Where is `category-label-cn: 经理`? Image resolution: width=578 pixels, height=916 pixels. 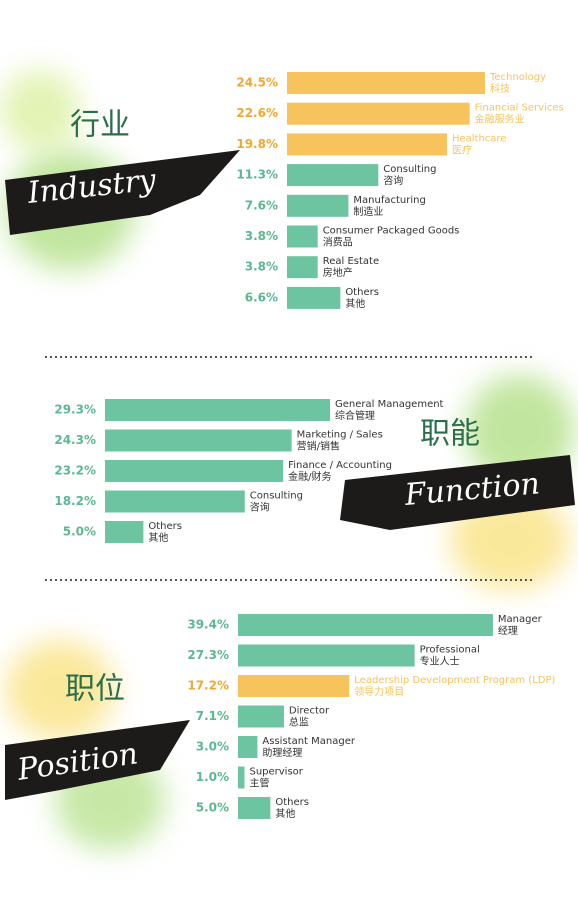 category-label-cn: 经理 is located at coordinates (508, 630).